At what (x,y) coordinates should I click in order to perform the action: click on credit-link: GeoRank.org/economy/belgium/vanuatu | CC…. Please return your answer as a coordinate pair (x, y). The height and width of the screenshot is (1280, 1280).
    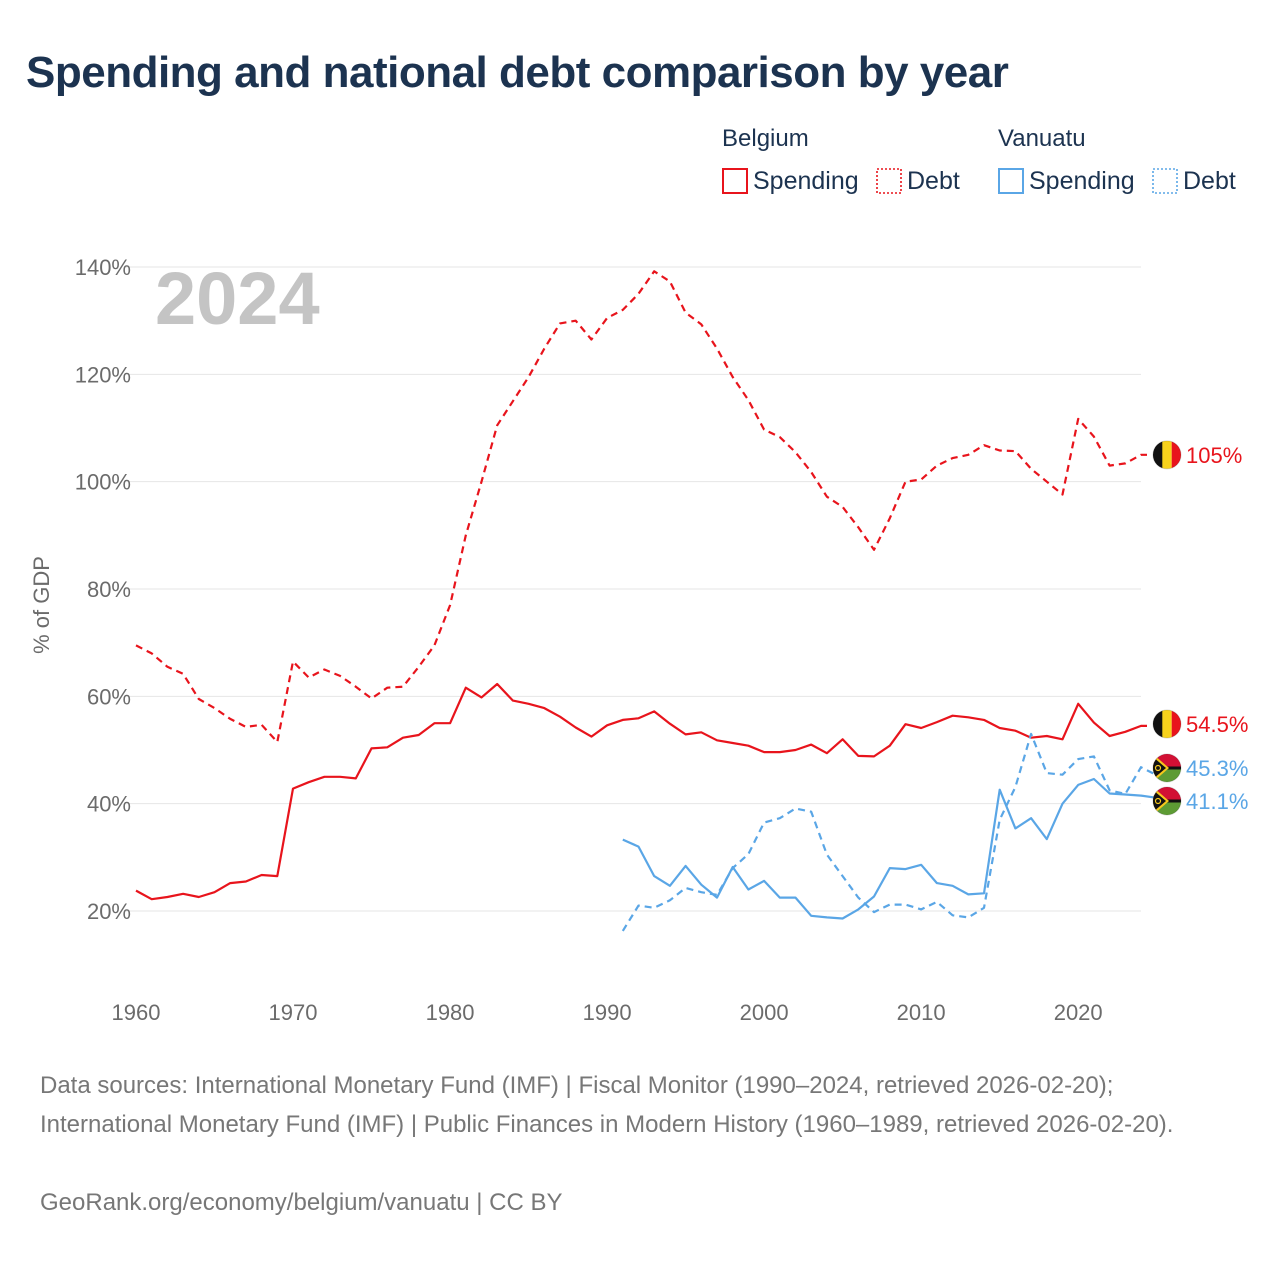
    Looking at the image, I should click on (301, 1202).